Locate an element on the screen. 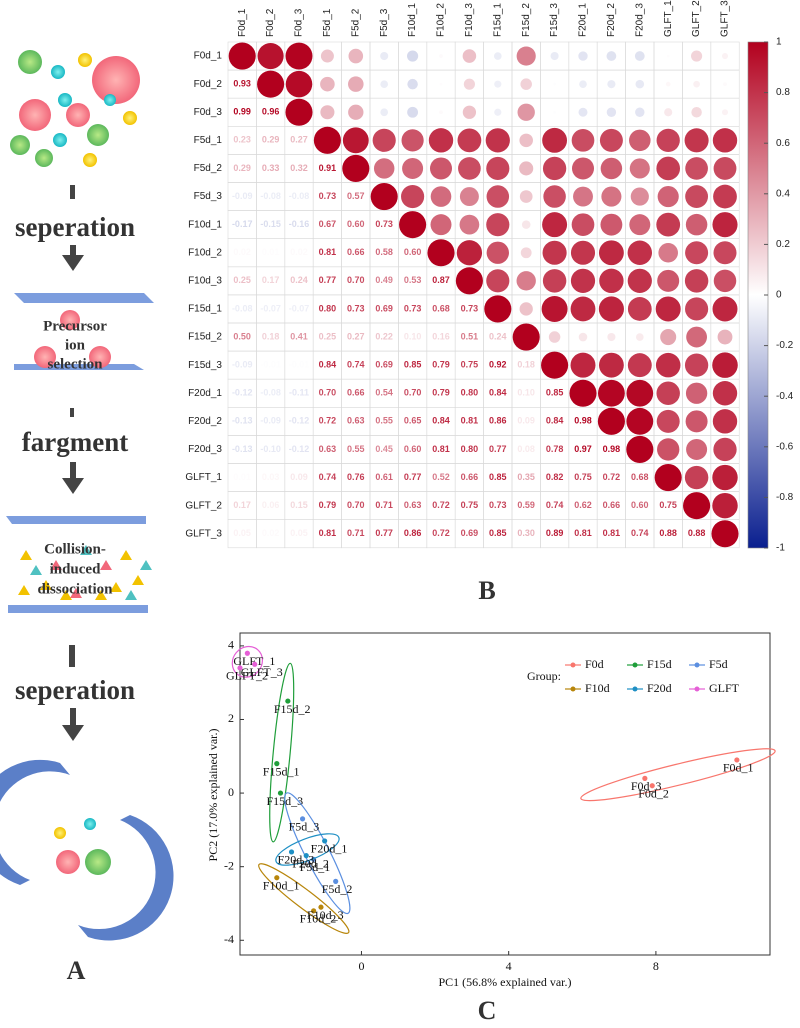 The width and height of the screenshot is (800, 1028). value-label: 0.05 is located at coordinates (242, 533).